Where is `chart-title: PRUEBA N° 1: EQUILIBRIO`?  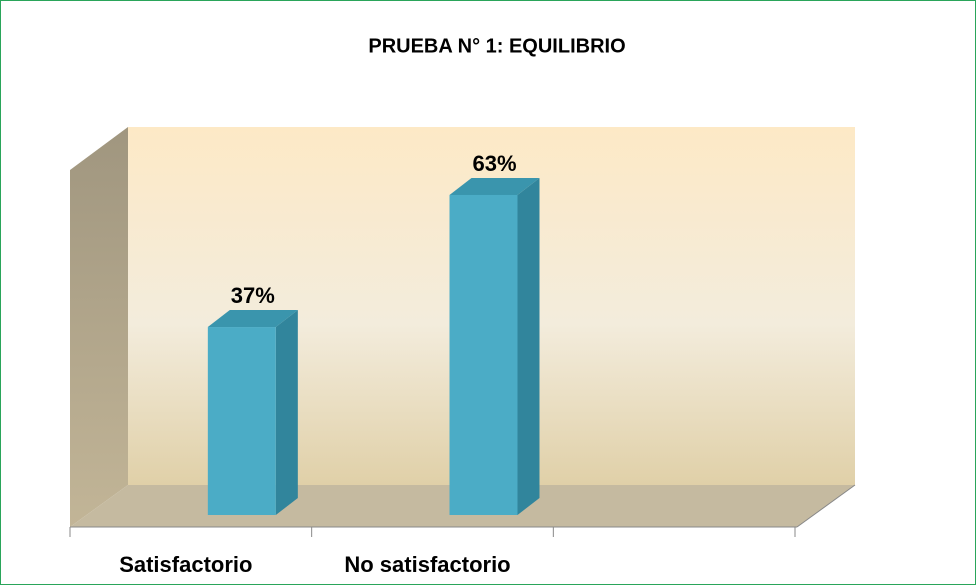 chart-title: PRUEBA N° 1: EQUILIBRIO is located at coordinates (496, 46).